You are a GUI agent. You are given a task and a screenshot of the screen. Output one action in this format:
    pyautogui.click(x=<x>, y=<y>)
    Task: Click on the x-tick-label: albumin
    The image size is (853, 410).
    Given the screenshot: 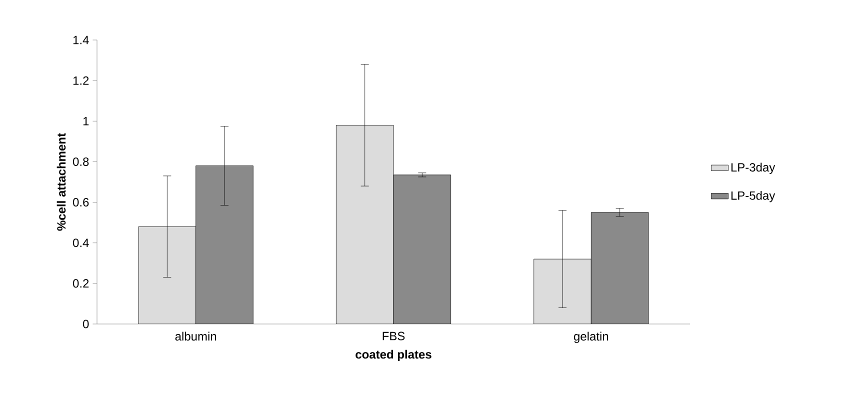 What is the action you would take?
    pyautogui.click(x=195, y=336)
    